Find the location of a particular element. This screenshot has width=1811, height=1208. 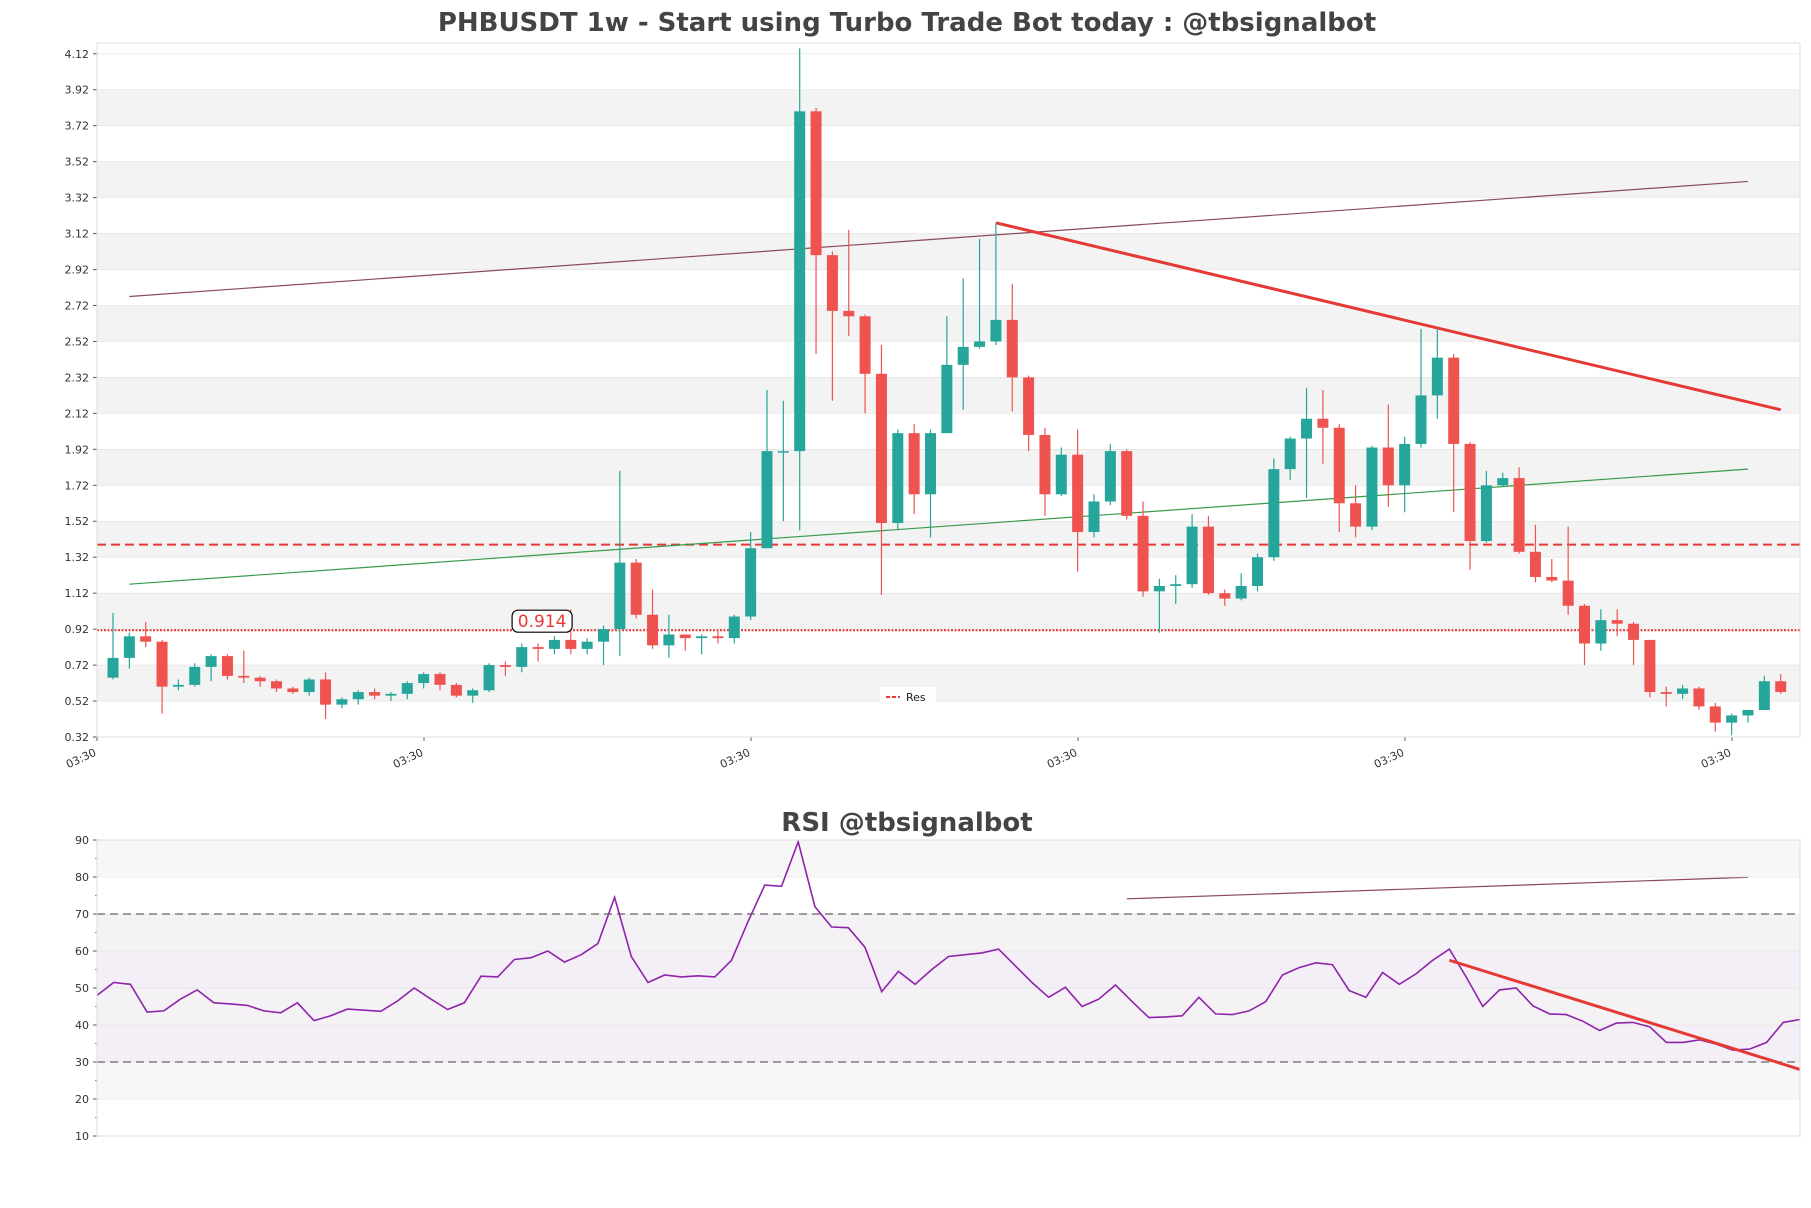

rsi-level-lines is located at coordinates (948, 988).